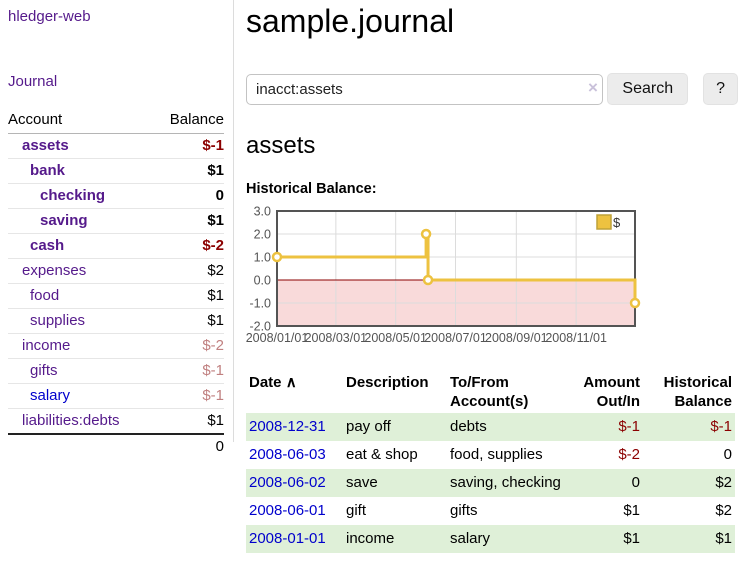 The width and height of the screenshot is (742, 582). What do you see at coordinates (311, 189) in the screenshot?
I see `chart-label: Historical Balance:` at bounding box center [311, 189].